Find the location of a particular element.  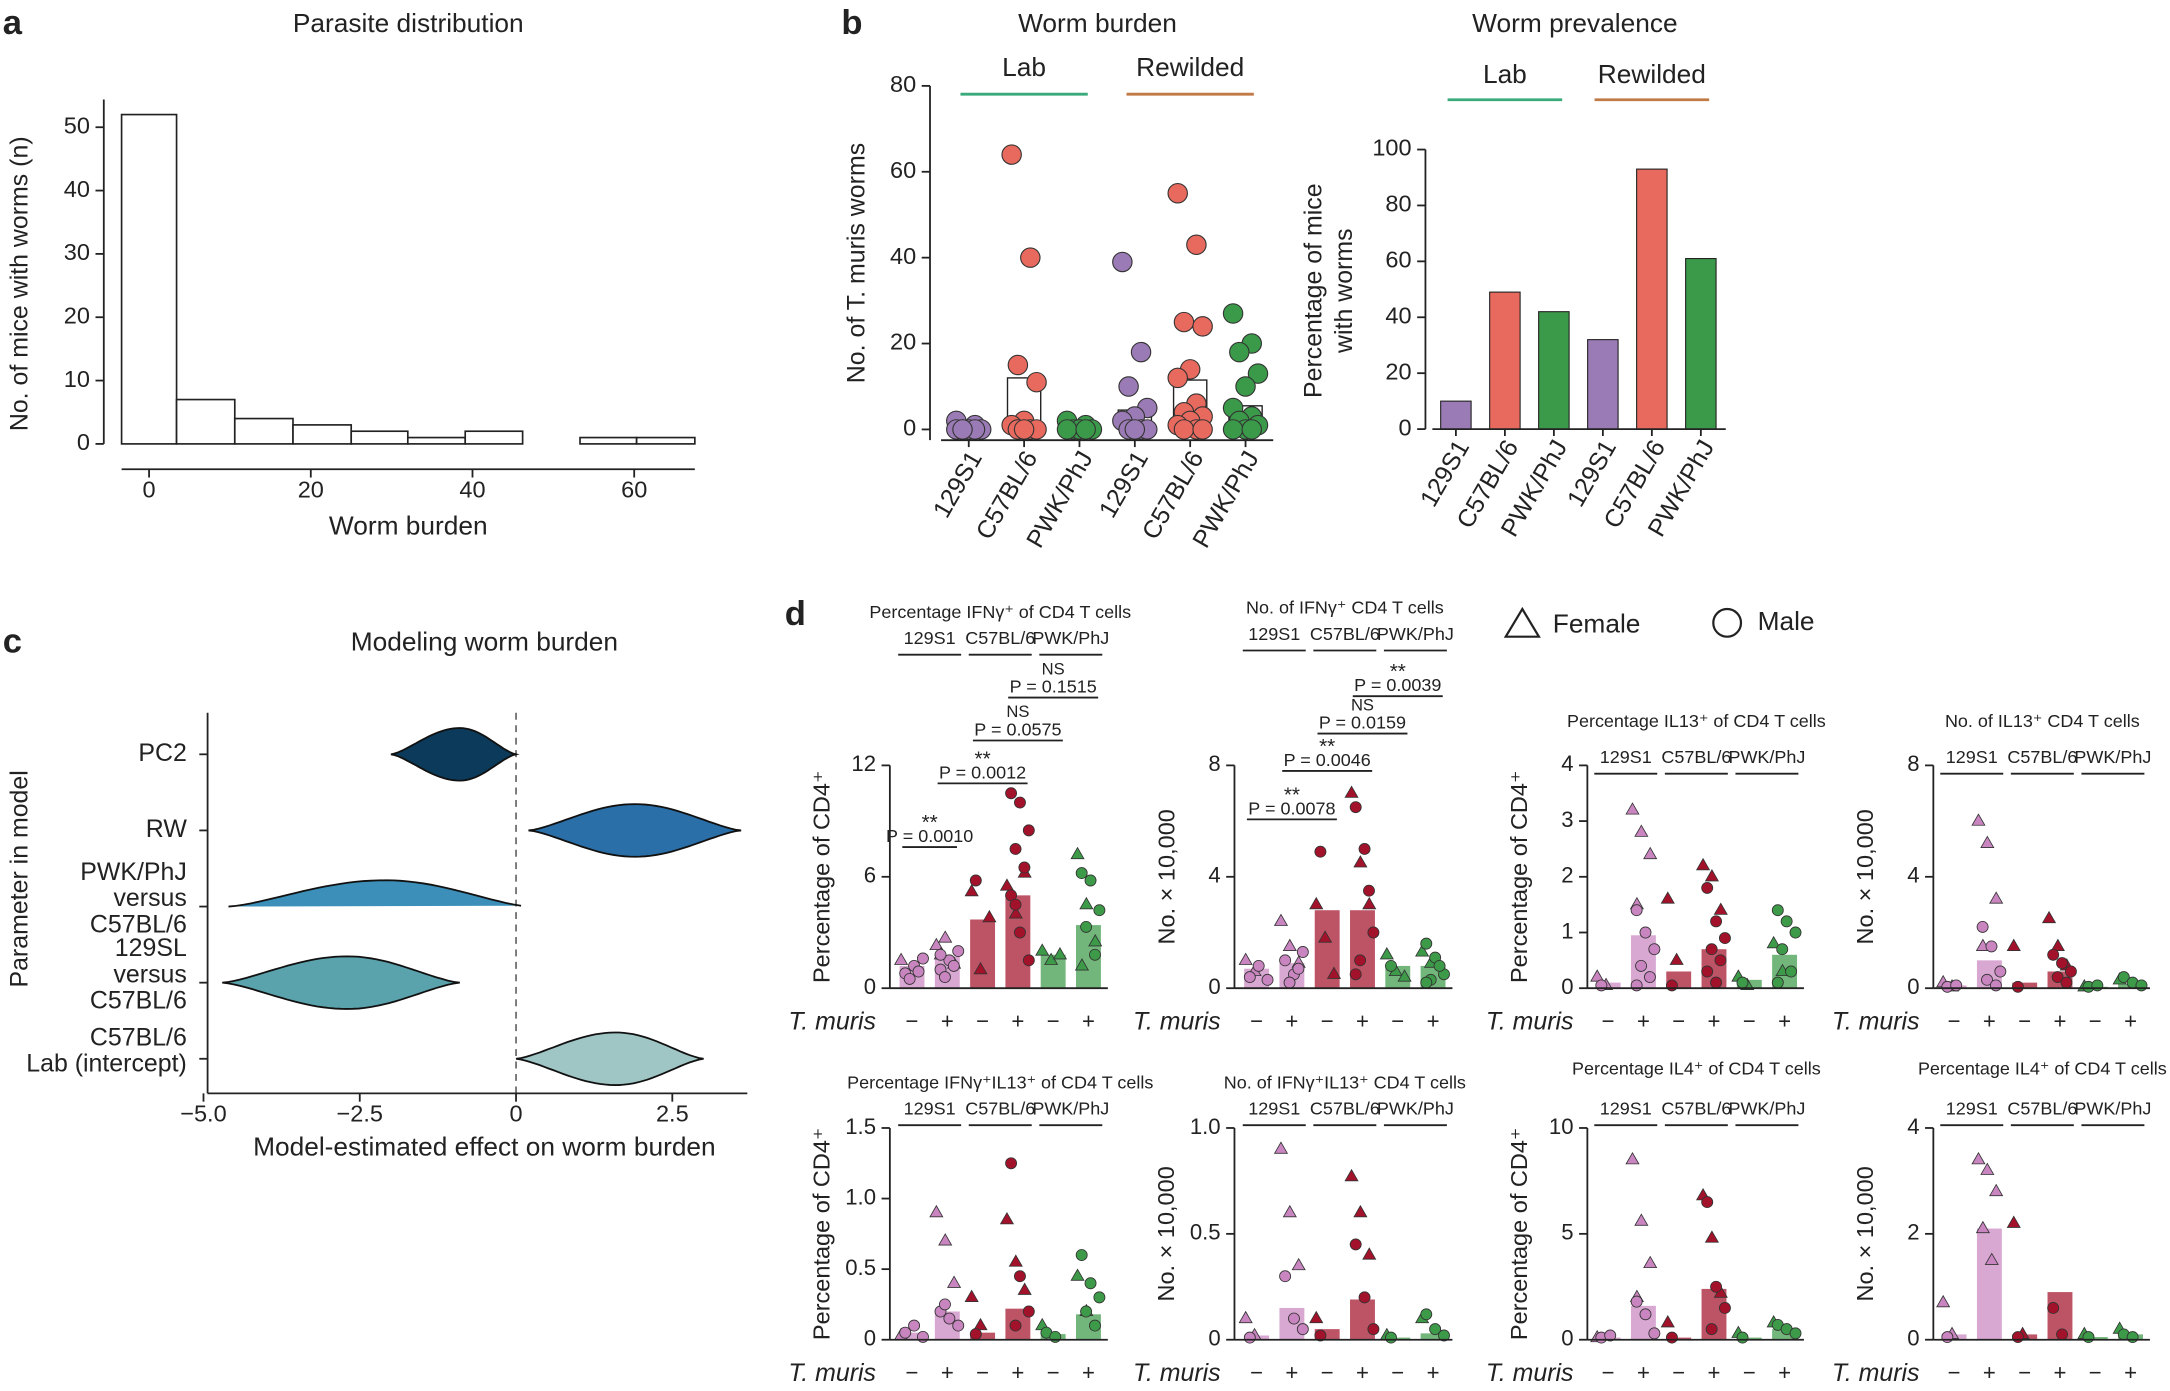

y-tick-label: 60 is located at coordinates (1398, 260).